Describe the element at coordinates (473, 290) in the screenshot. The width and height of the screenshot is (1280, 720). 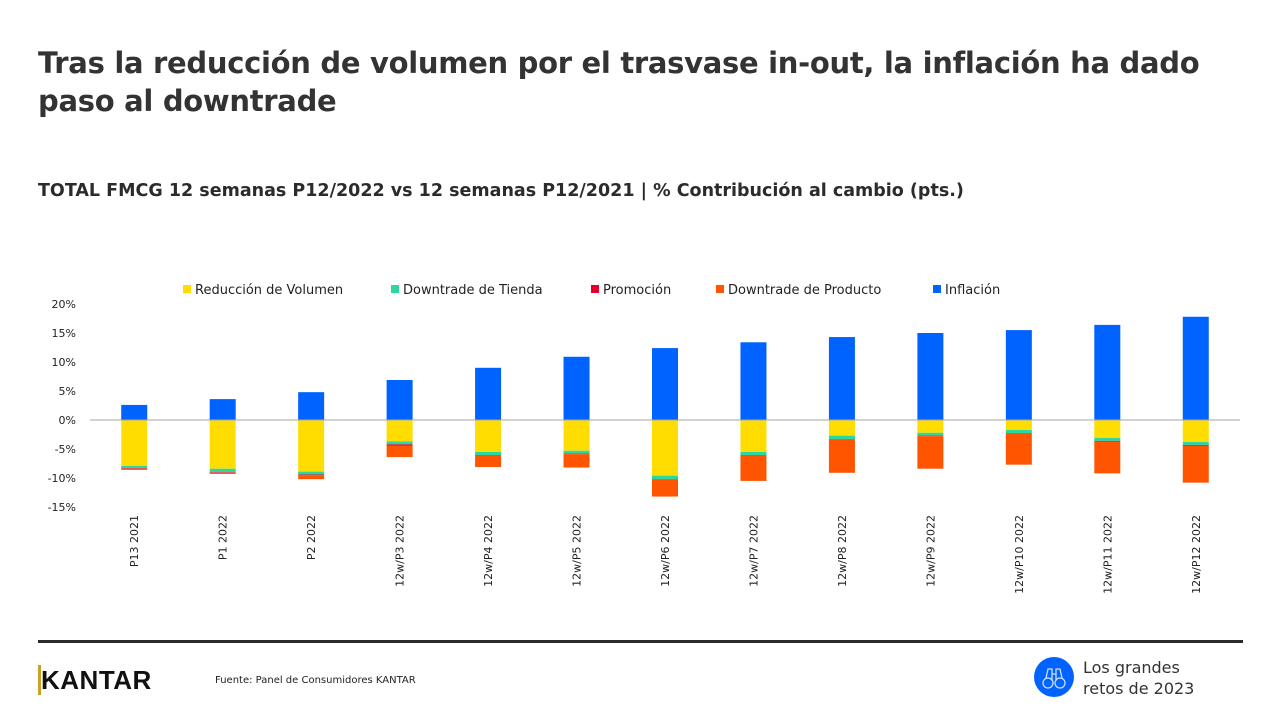
I see `legend-label: Downtrade de Tienda` at that location.